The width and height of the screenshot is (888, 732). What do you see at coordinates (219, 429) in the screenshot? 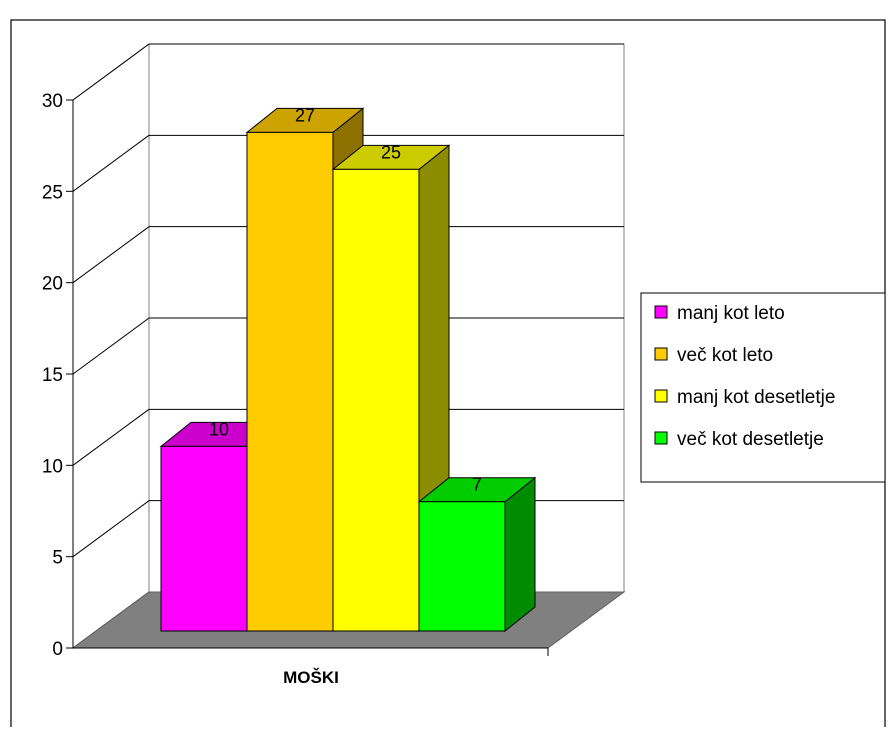
I see `data-label: 10` at bounding box center [219, 429].